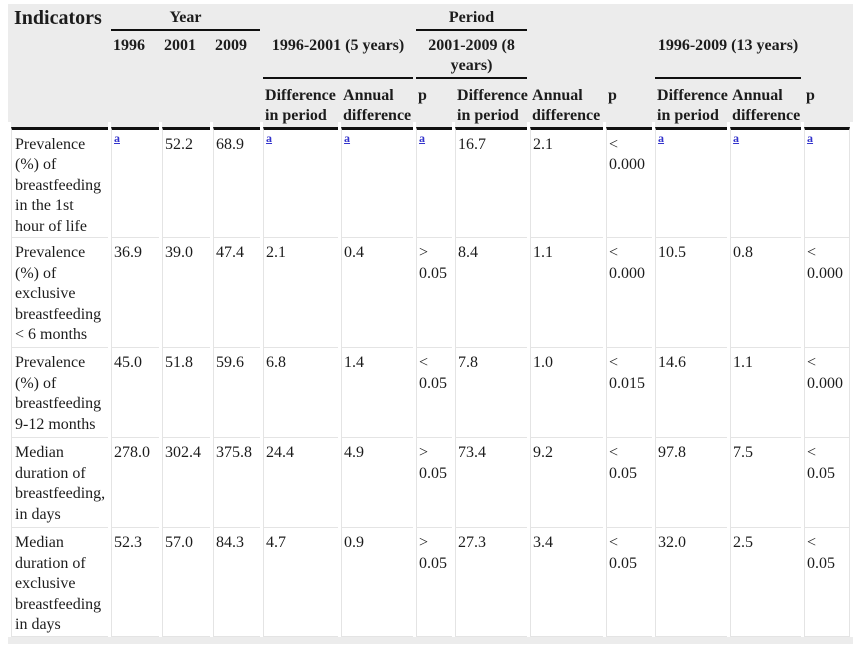  I want to click on group-header-year: Year, so click(186, 17).